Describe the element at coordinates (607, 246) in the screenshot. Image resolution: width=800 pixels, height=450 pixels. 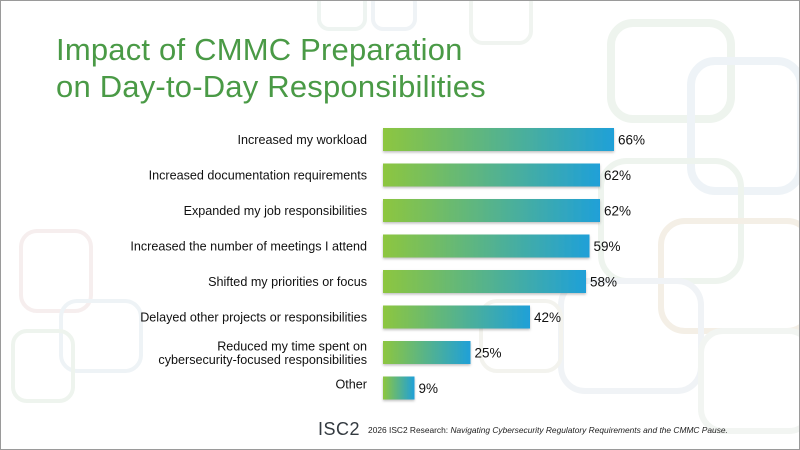
I see `data-label: 59%` at that location.